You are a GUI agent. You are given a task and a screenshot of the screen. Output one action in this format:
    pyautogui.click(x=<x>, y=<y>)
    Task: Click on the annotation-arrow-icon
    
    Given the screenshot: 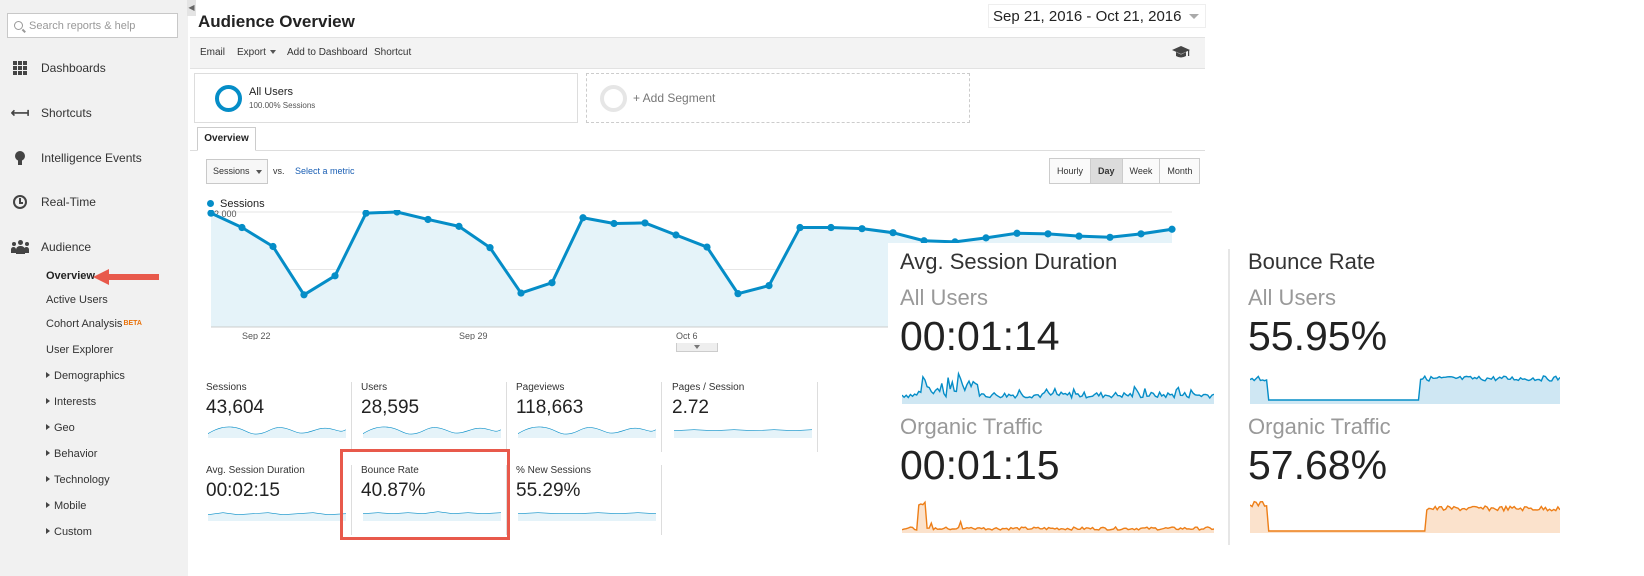 What is the action you would take?
    pyautogui.click(x=126, y=277)
    